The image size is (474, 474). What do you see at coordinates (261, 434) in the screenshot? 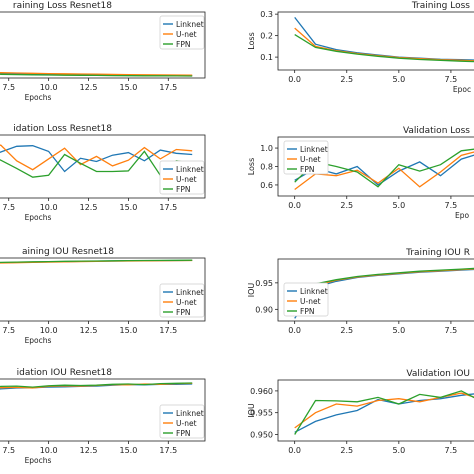
I see `y-tick-label: 0.950` at bounding box center [261, 434].